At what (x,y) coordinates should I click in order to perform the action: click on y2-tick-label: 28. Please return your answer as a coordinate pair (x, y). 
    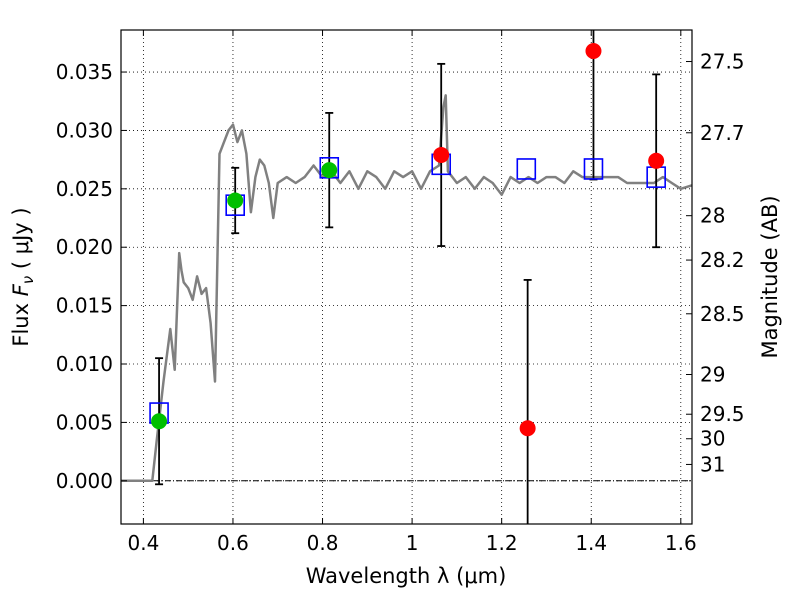
    Looking at the image, I should click on (712, 216).